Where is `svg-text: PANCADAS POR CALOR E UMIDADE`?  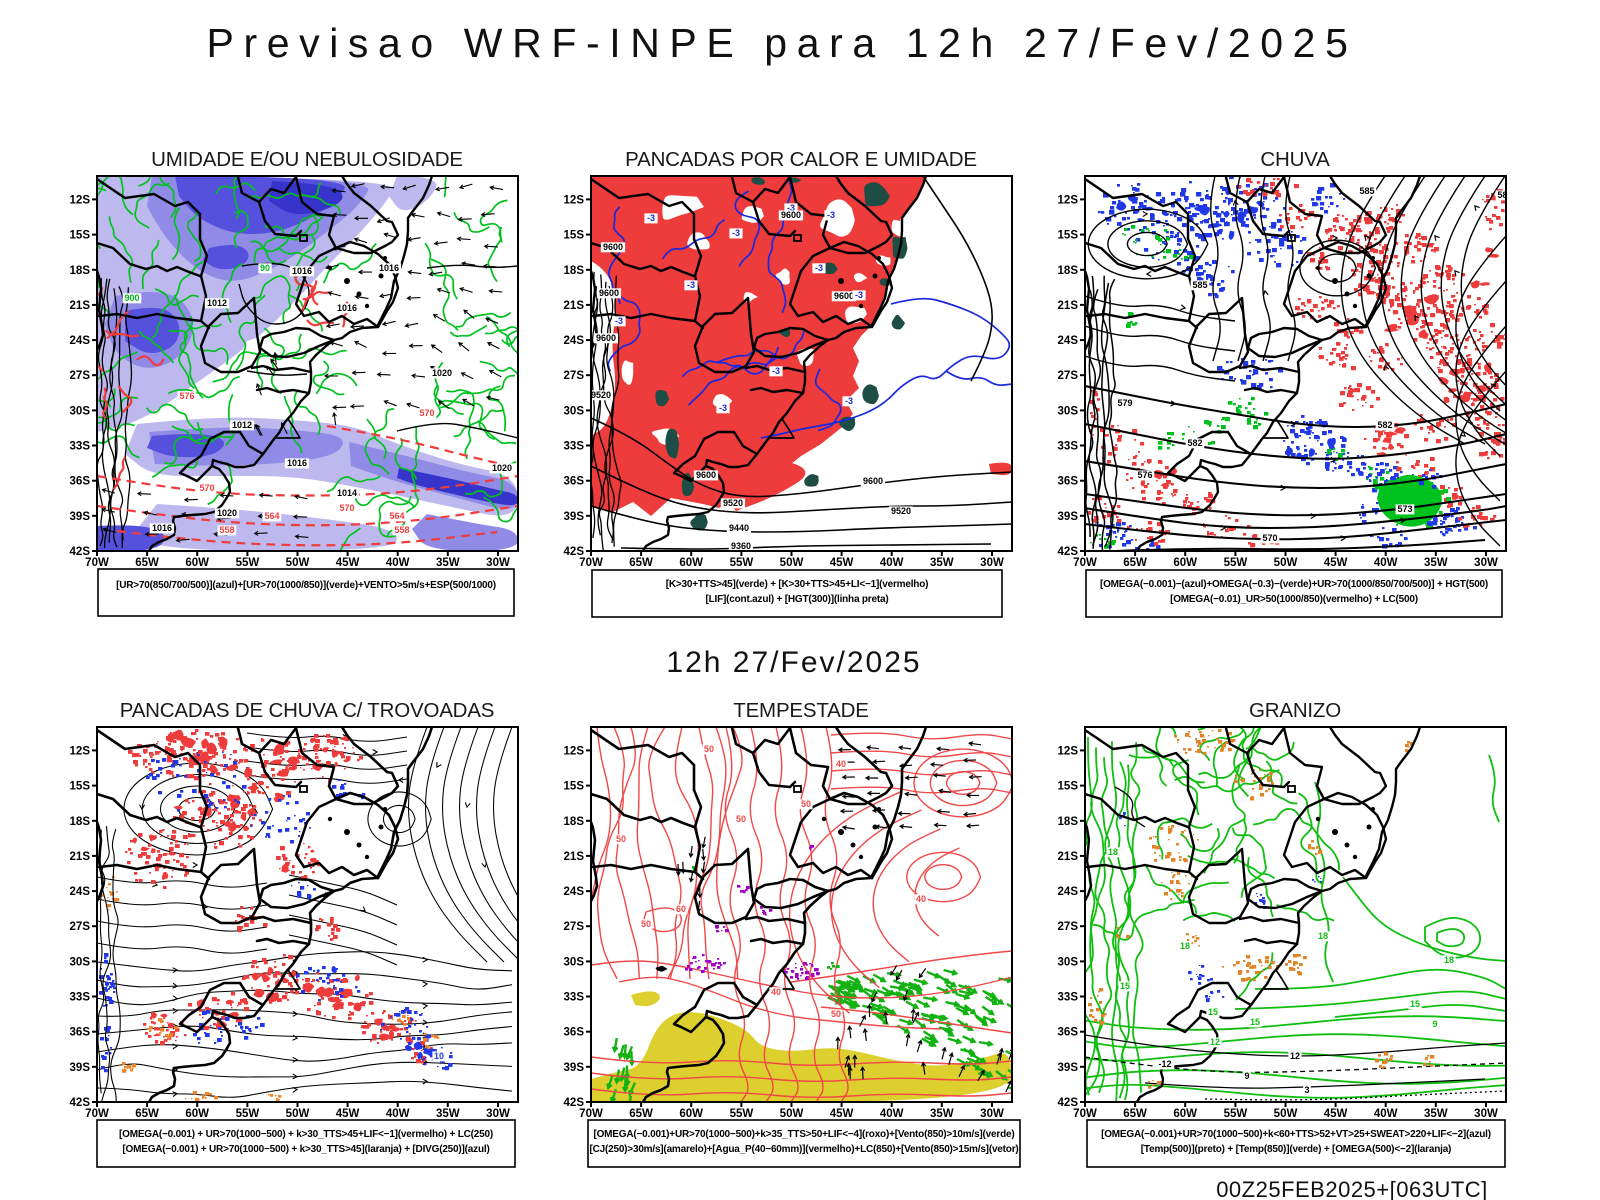
svg-text: PANCADAS POR CALOR E UMIDADE is located at coordinates (801, 159).